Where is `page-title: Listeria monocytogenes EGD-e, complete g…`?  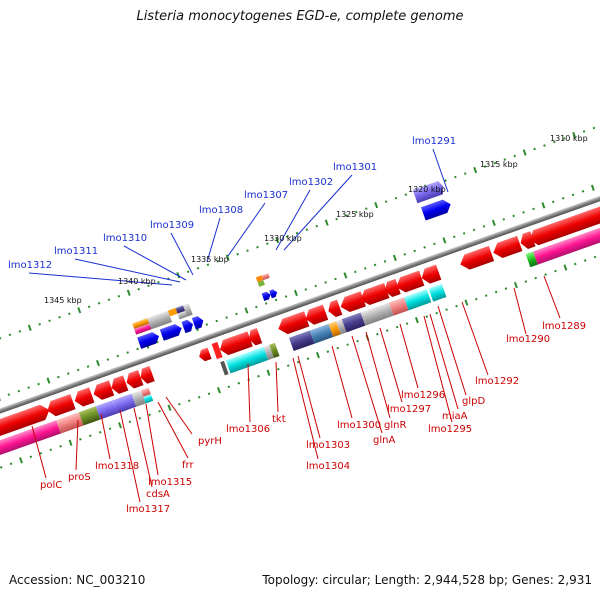 page-title: Listeria monocytogenes EGD-e, complete g… is located at coordinates (300, 16).